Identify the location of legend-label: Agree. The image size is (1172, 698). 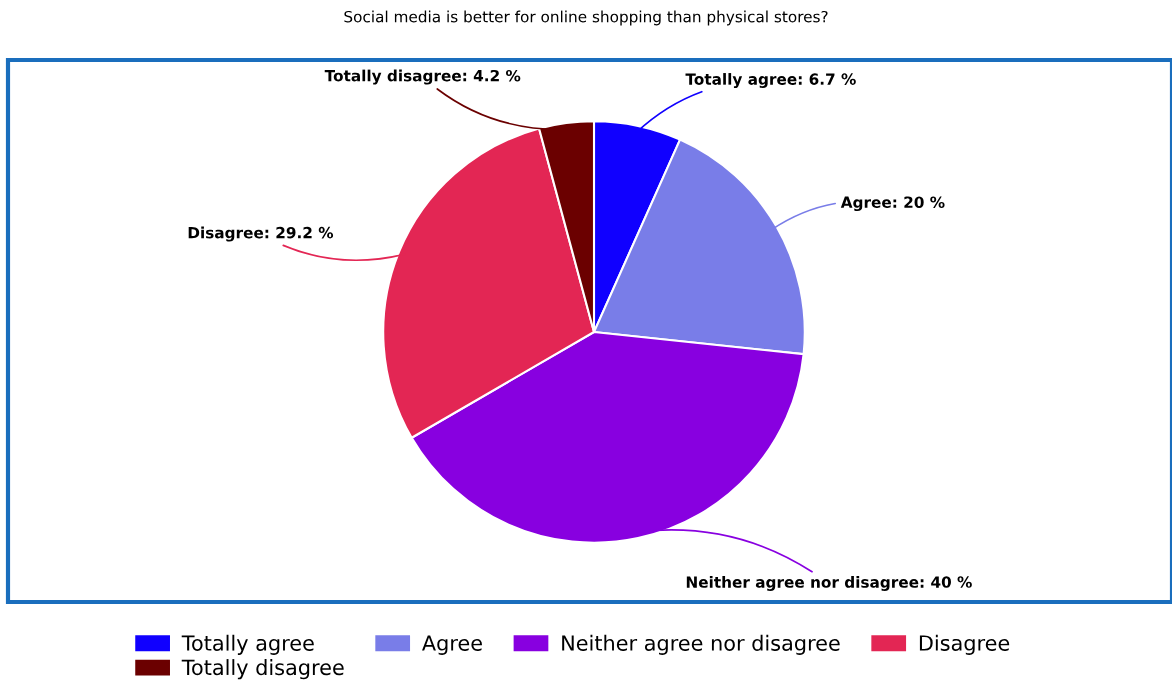
(452, 645).